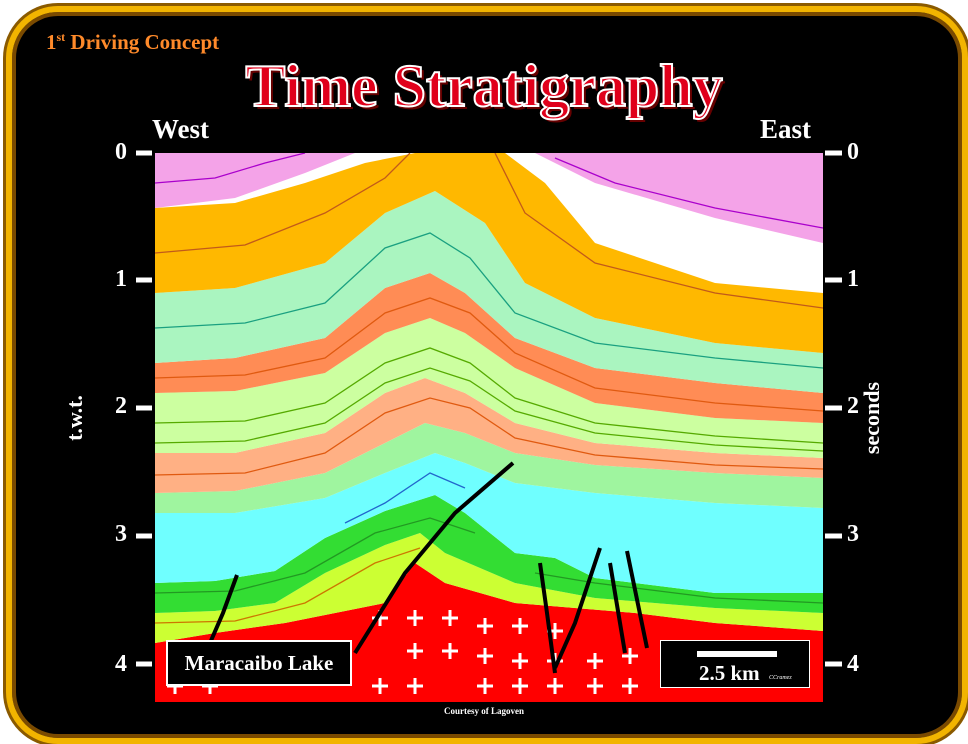 Image resolution: width=968 pixels, height=744 pixels. Describe the element at coordinates (853, 534) in the screenshot. I see `right-tick-3: 3` at that location.